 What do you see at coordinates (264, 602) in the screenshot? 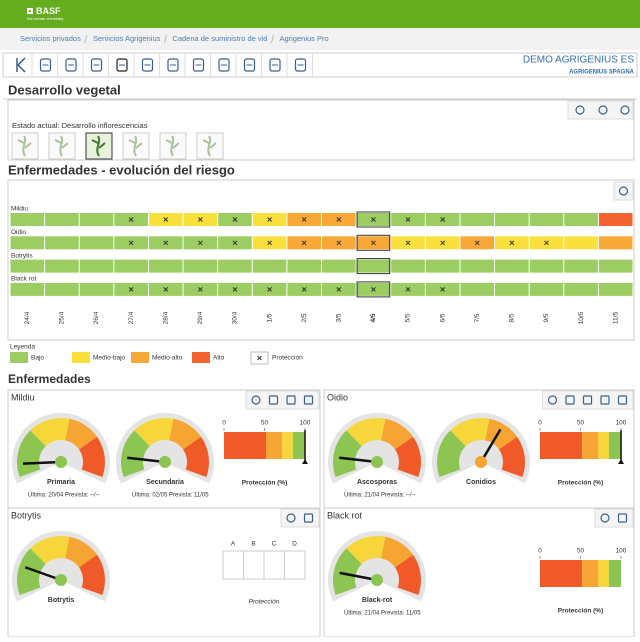
I see `protection-label: Protección` at bounding box center [264, 602].